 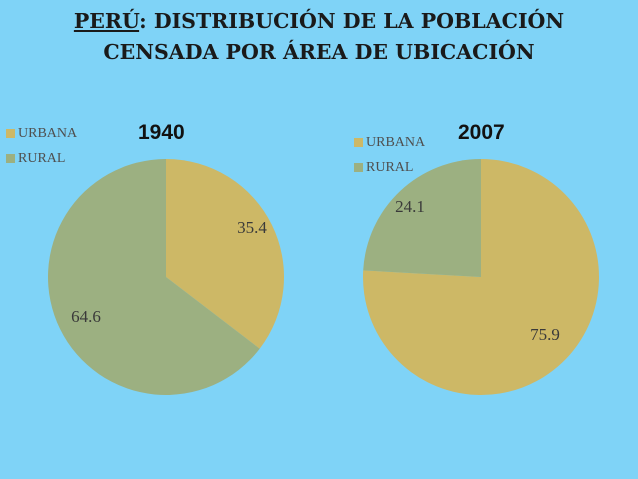 I want to click on title-rest: : DISTRIBUCIÓN DE LA POBLACIÓN, so click(x=352, y=21).